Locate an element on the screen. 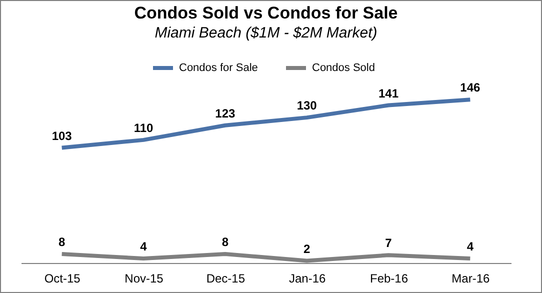 The width and height of the screenshot is (542, 293). x-tick-label: Feb-16 is located at coordinates (389, 279).